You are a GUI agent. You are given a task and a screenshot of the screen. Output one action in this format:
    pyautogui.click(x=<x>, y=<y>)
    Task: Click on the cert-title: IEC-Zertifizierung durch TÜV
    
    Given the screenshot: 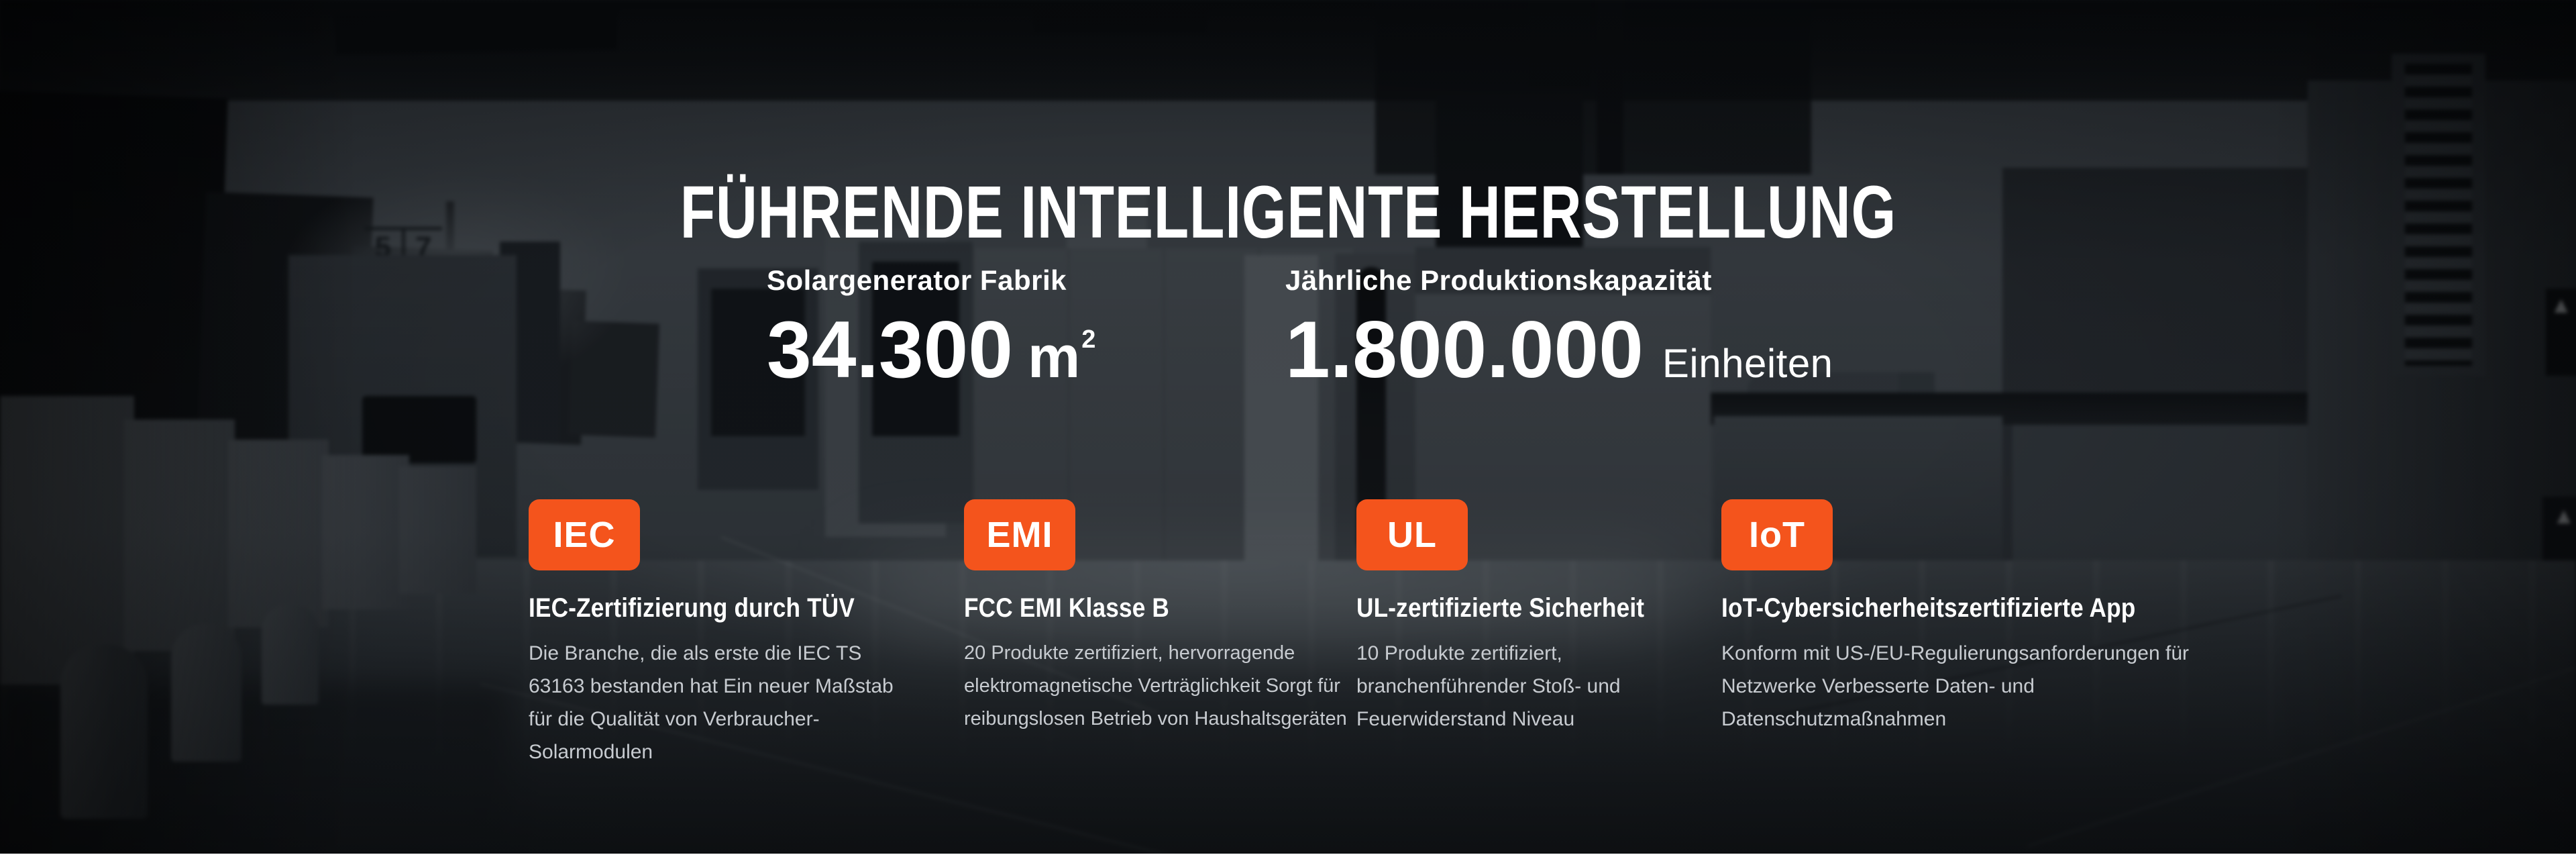 What is the action you would take?
    pyautogui.click(x=692, y=608)
    